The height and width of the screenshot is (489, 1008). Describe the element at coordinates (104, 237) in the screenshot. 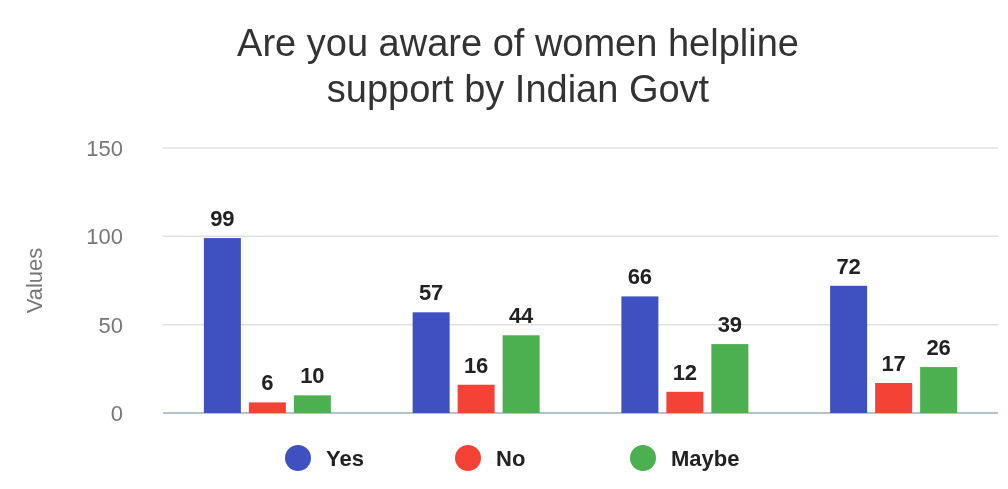

I see `y-tick-label: 100` at that location.